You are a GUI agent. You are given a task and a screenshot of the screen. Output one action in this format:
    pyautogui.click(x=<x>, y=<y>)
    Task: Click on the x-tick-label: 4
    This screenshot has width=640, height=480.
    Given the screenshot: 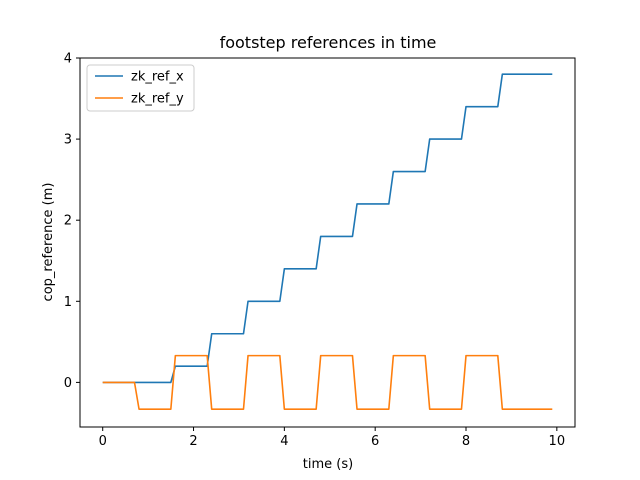 What is the action you would take?
    pyautogui.click(x=284, y=441)
    